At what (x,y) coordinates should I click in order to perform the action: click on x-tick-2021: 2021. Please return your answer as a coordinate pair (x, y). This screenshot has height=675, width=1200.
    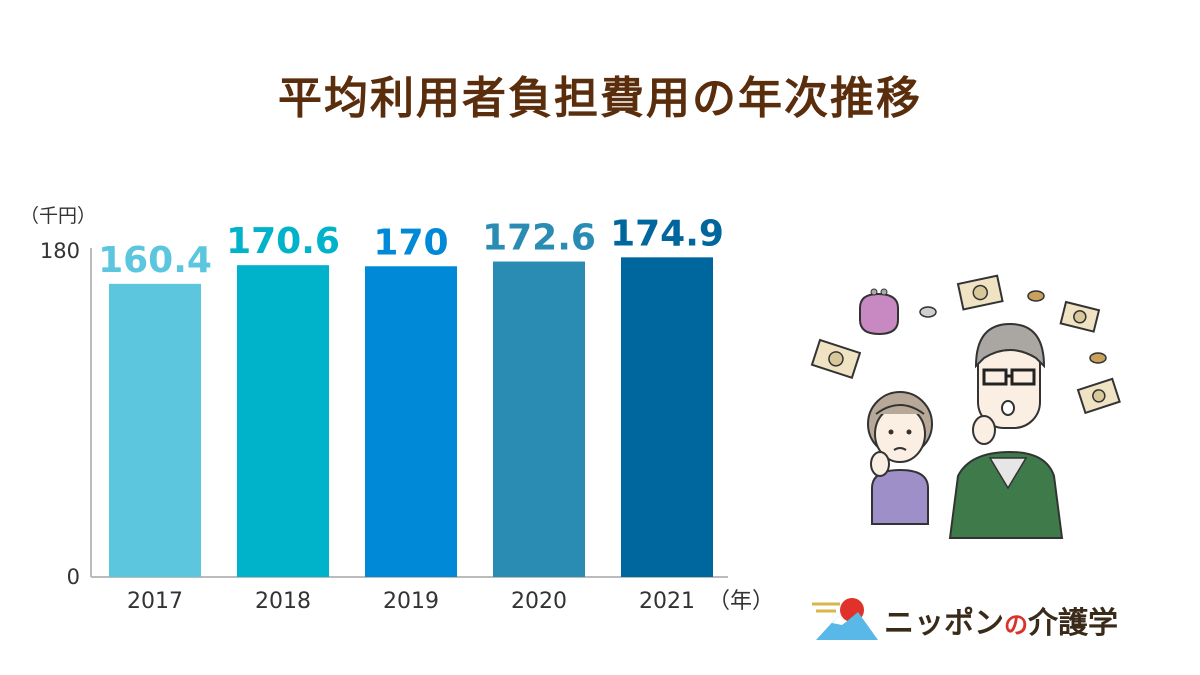
    Looking at the image, I should click on (667, 601).